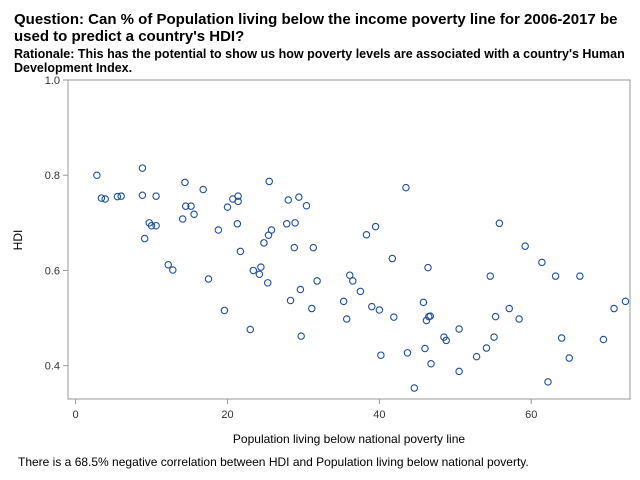 The image size is (640, 480). Describe the element at coordinates (531, 415) in the screenshot. I see `x-tick-label: 60` at that location.